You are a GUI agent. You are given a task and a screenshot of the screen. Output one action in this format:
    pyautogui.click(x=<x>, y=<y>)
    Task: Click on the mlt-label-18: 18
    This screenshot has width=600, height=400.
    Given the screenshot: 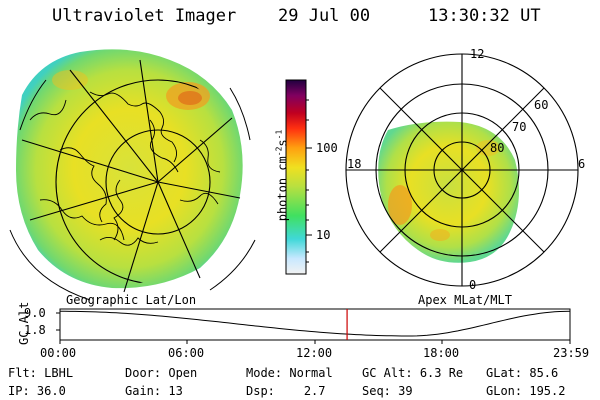 What is the action you would take?
    pyautogui.click(x=354, y=164)
    